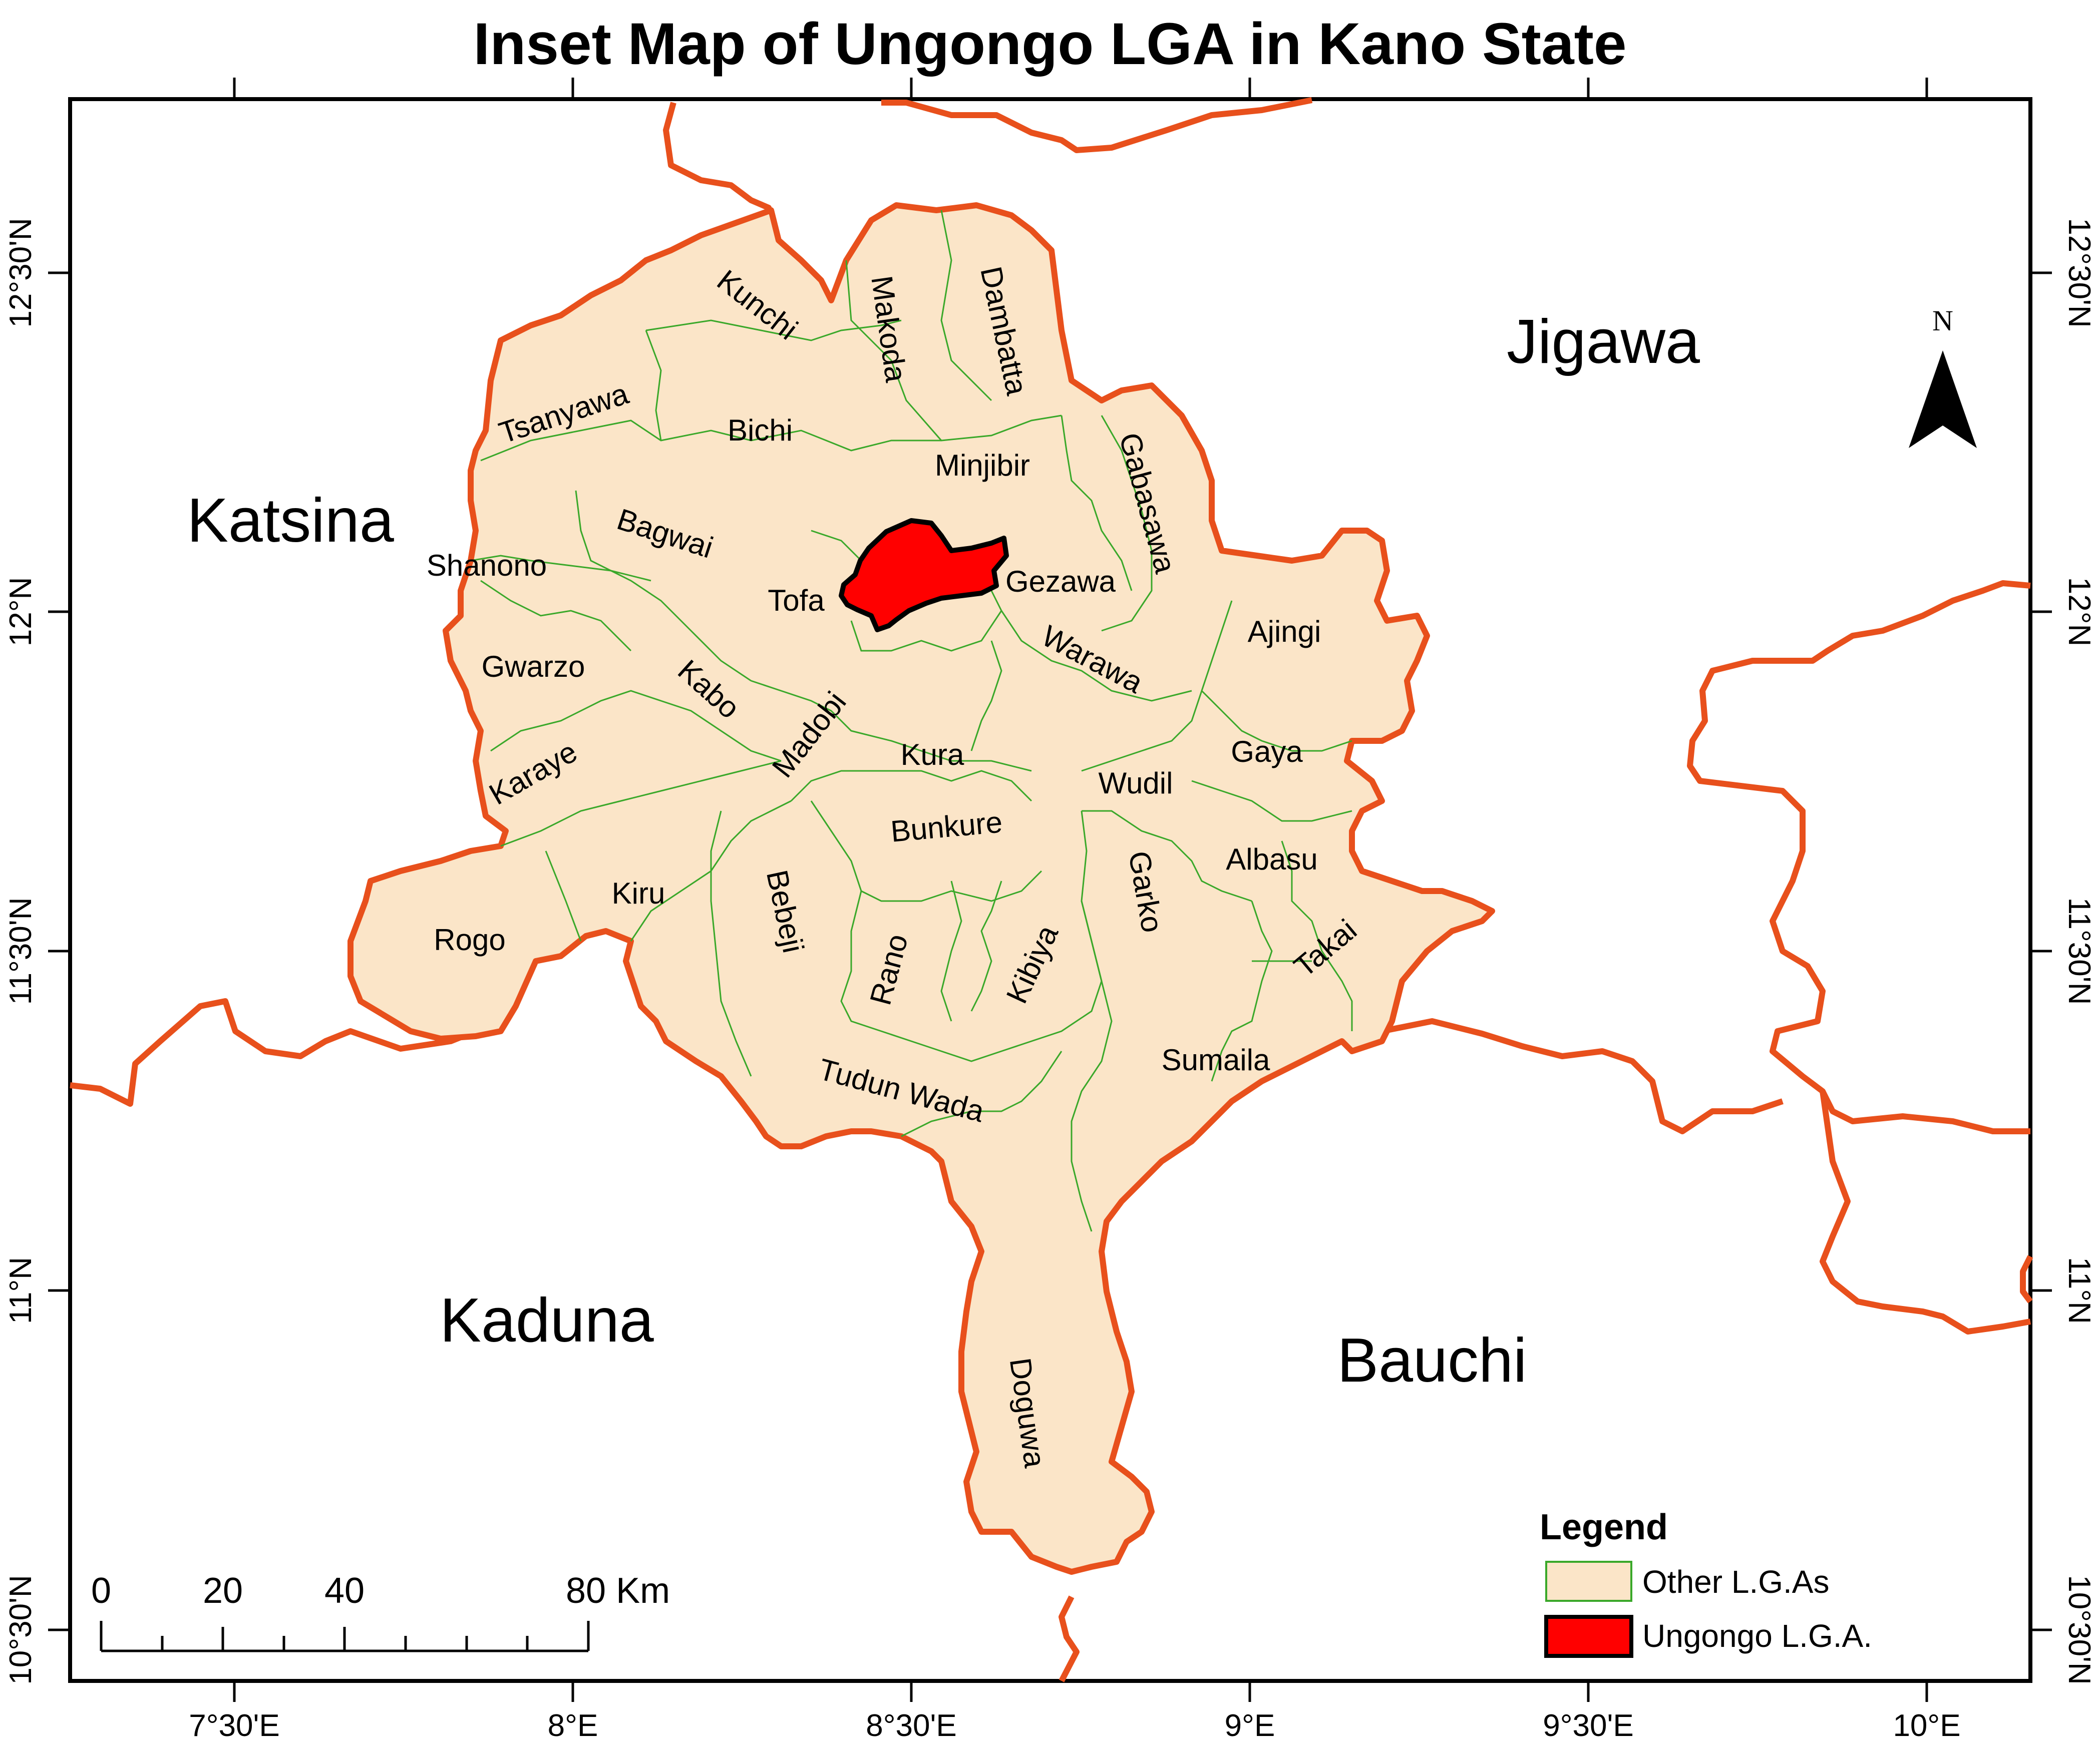 The height and width of the screenshot is (1742, 2100). Describe the element at coordinates (344, 1591) in the screenshot. I see `scale-label-40: 40` at that location.